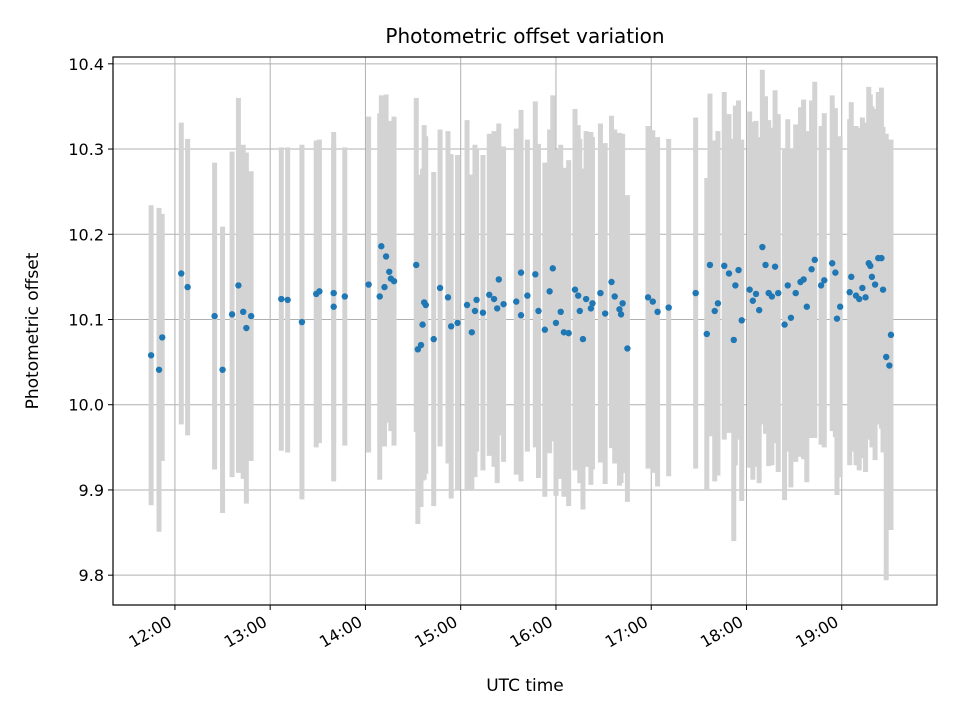 The width and height of the screenshot is (960, 720). Describe the element at coordinates (86, 234) in the screenshot. I see `y-tick-label: 10.2` at that location.